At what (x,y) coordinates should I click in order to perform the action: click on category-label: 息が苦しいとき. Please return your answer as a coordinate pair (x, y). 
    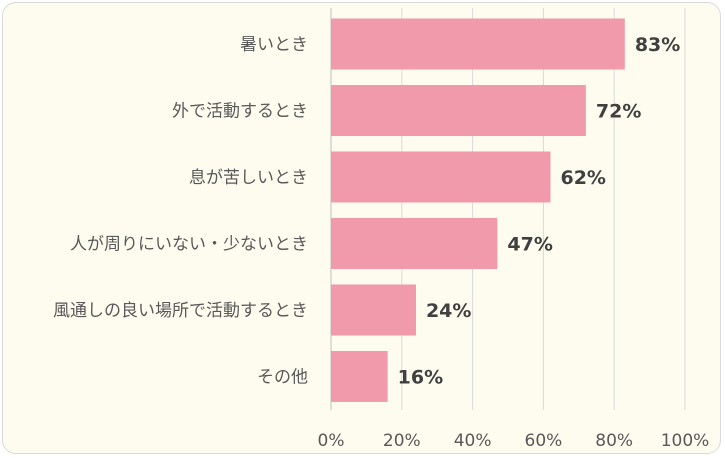
    Looking at the image, I should click on (248, 178).